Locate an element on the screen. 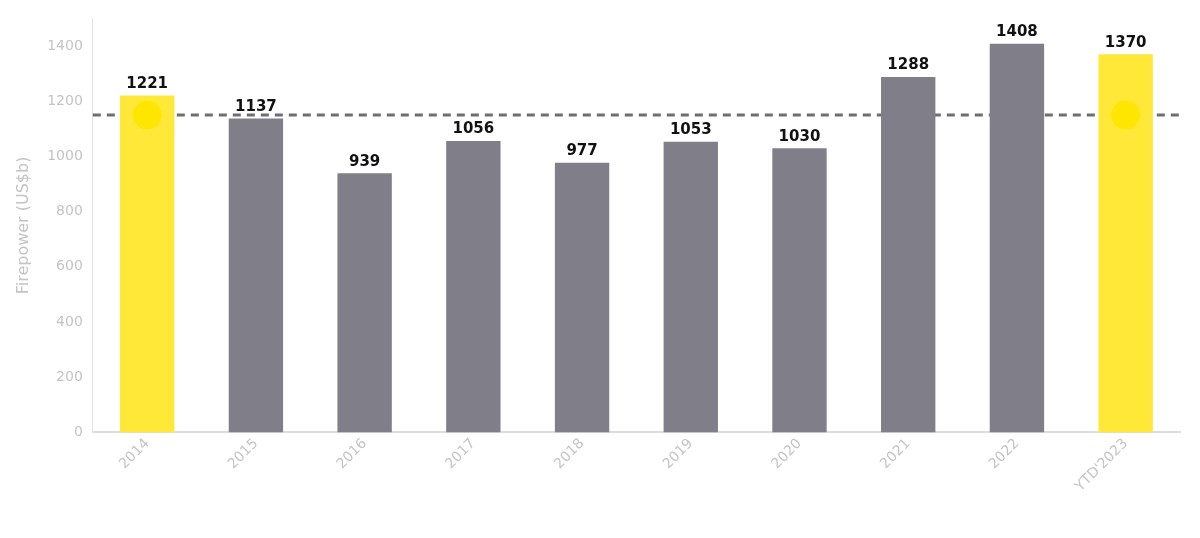 The width and height of the screenshot is (1200, 538). data-label: 977 is located at coordinates (582, 150).